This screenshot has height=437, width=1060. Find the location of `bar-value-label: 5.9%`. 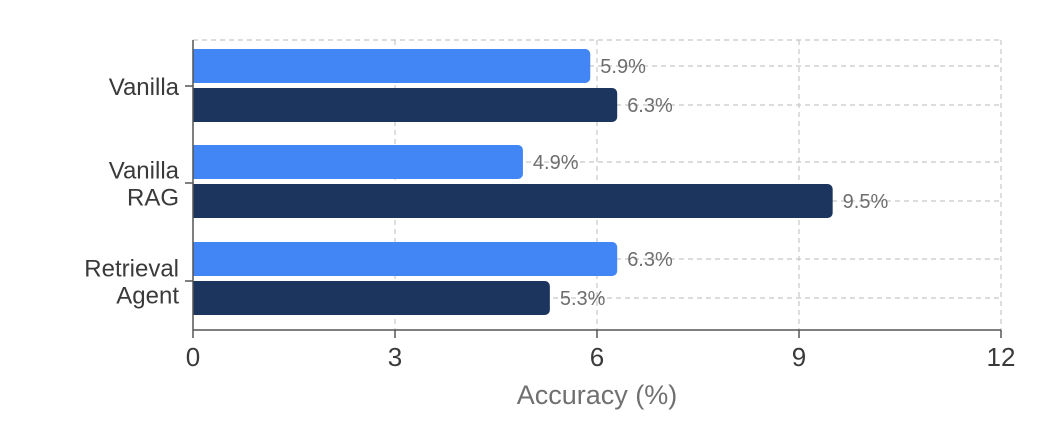

bar-value-label: 5.9% is located at coordinates (623, 67).